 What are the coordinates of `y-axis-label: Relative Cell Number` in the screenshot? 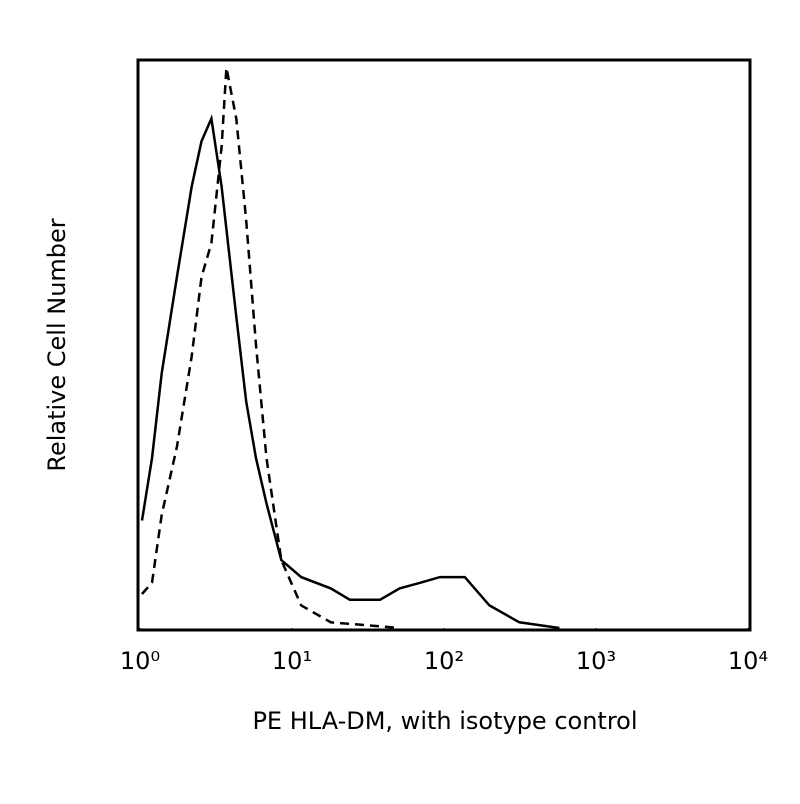 It's located at (57, 344).